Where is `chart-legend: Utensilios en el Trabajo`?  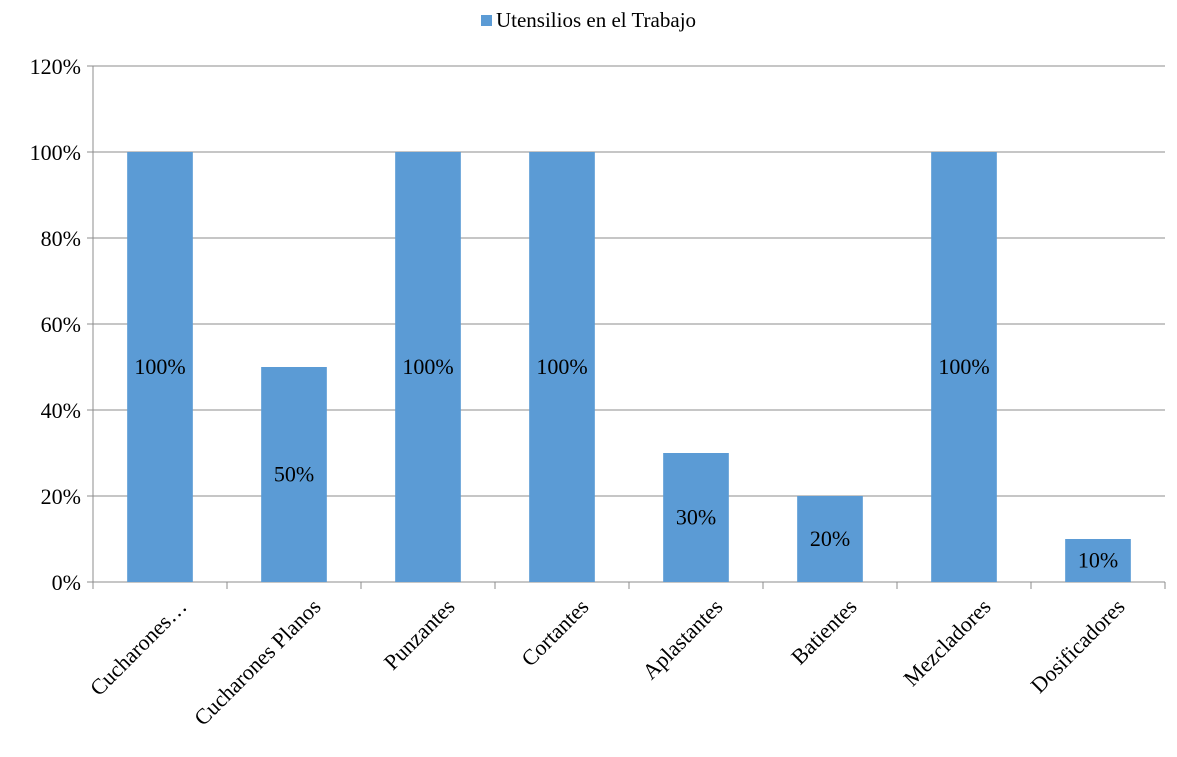
chart-legend: Utensilios en el Trabajo is located at coordinates (588, 20).